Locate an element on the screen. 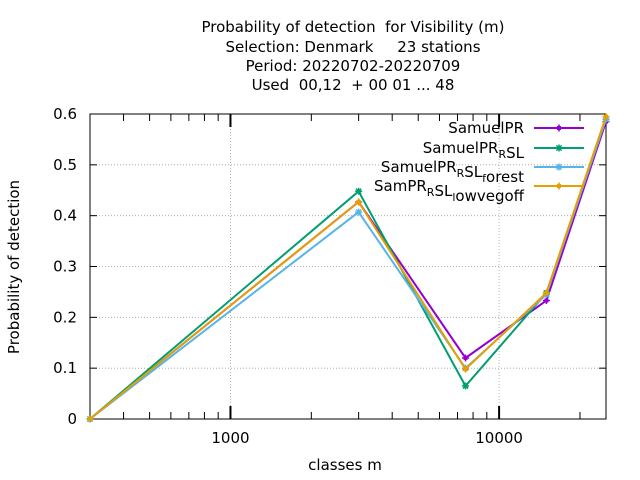  x-tick-label: 10000 is located at coordinates (499, 438).